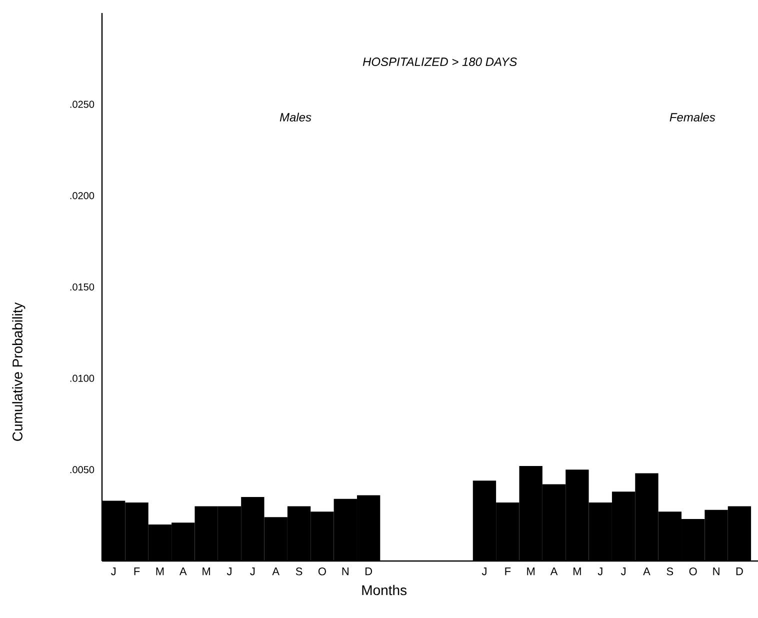 The image size is (758, 618). What do you see at coordinates (384, 590) in the screenshot?
I see `x-axis-title: Months` at bounding box center [384, 590].